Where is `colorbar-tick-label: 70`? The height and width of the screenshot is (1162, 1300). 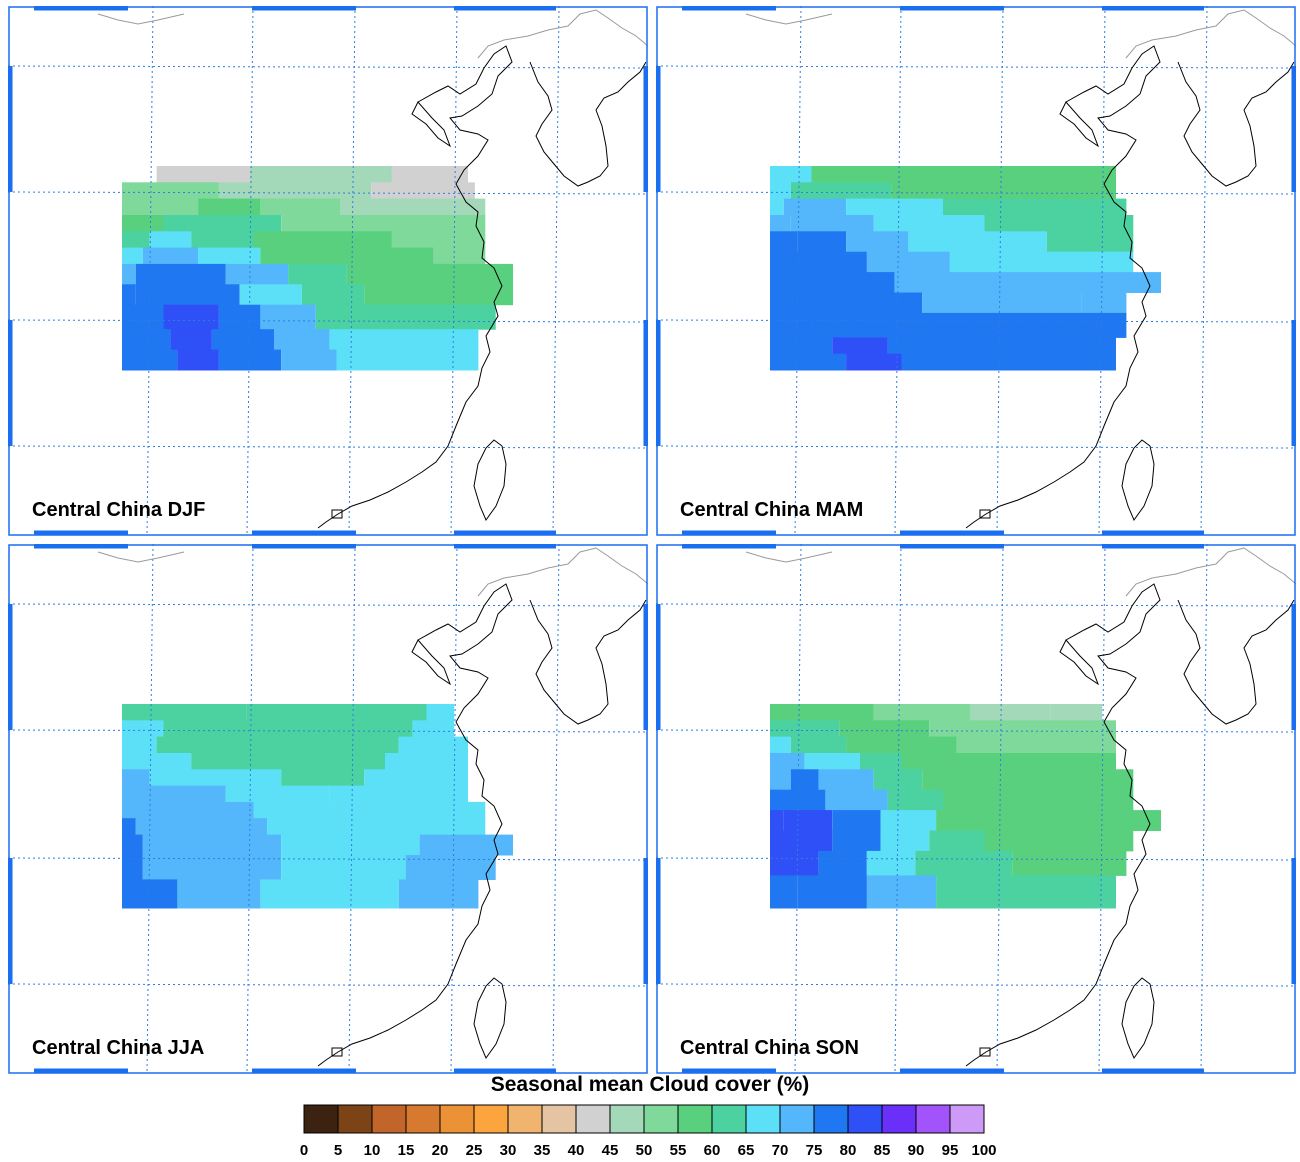 colorbar-tick-label: 70 is located at coordinates (780, 1150).